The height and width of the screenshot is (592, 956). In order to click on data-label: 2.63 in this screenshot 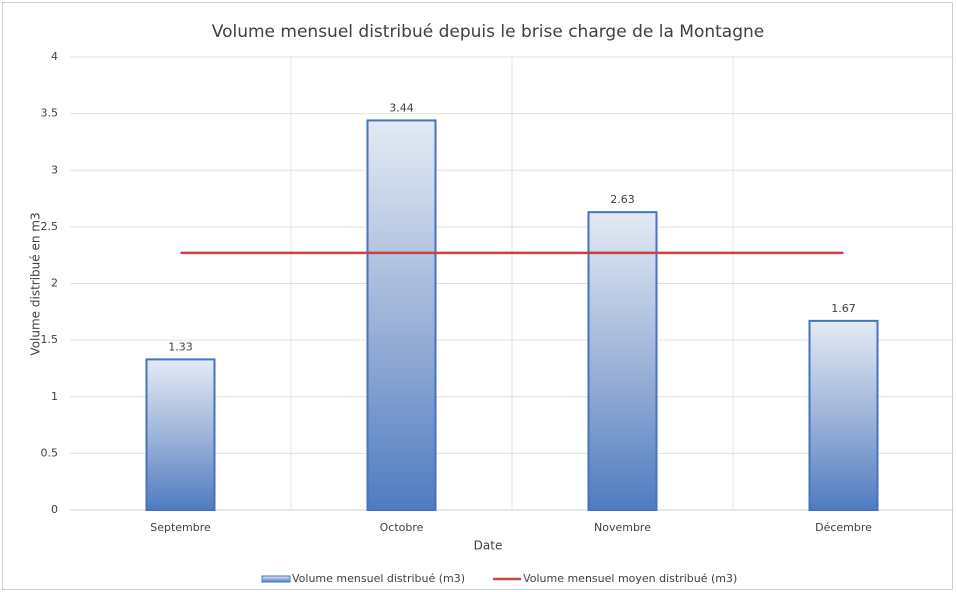, I will do `click(622, 199)`.